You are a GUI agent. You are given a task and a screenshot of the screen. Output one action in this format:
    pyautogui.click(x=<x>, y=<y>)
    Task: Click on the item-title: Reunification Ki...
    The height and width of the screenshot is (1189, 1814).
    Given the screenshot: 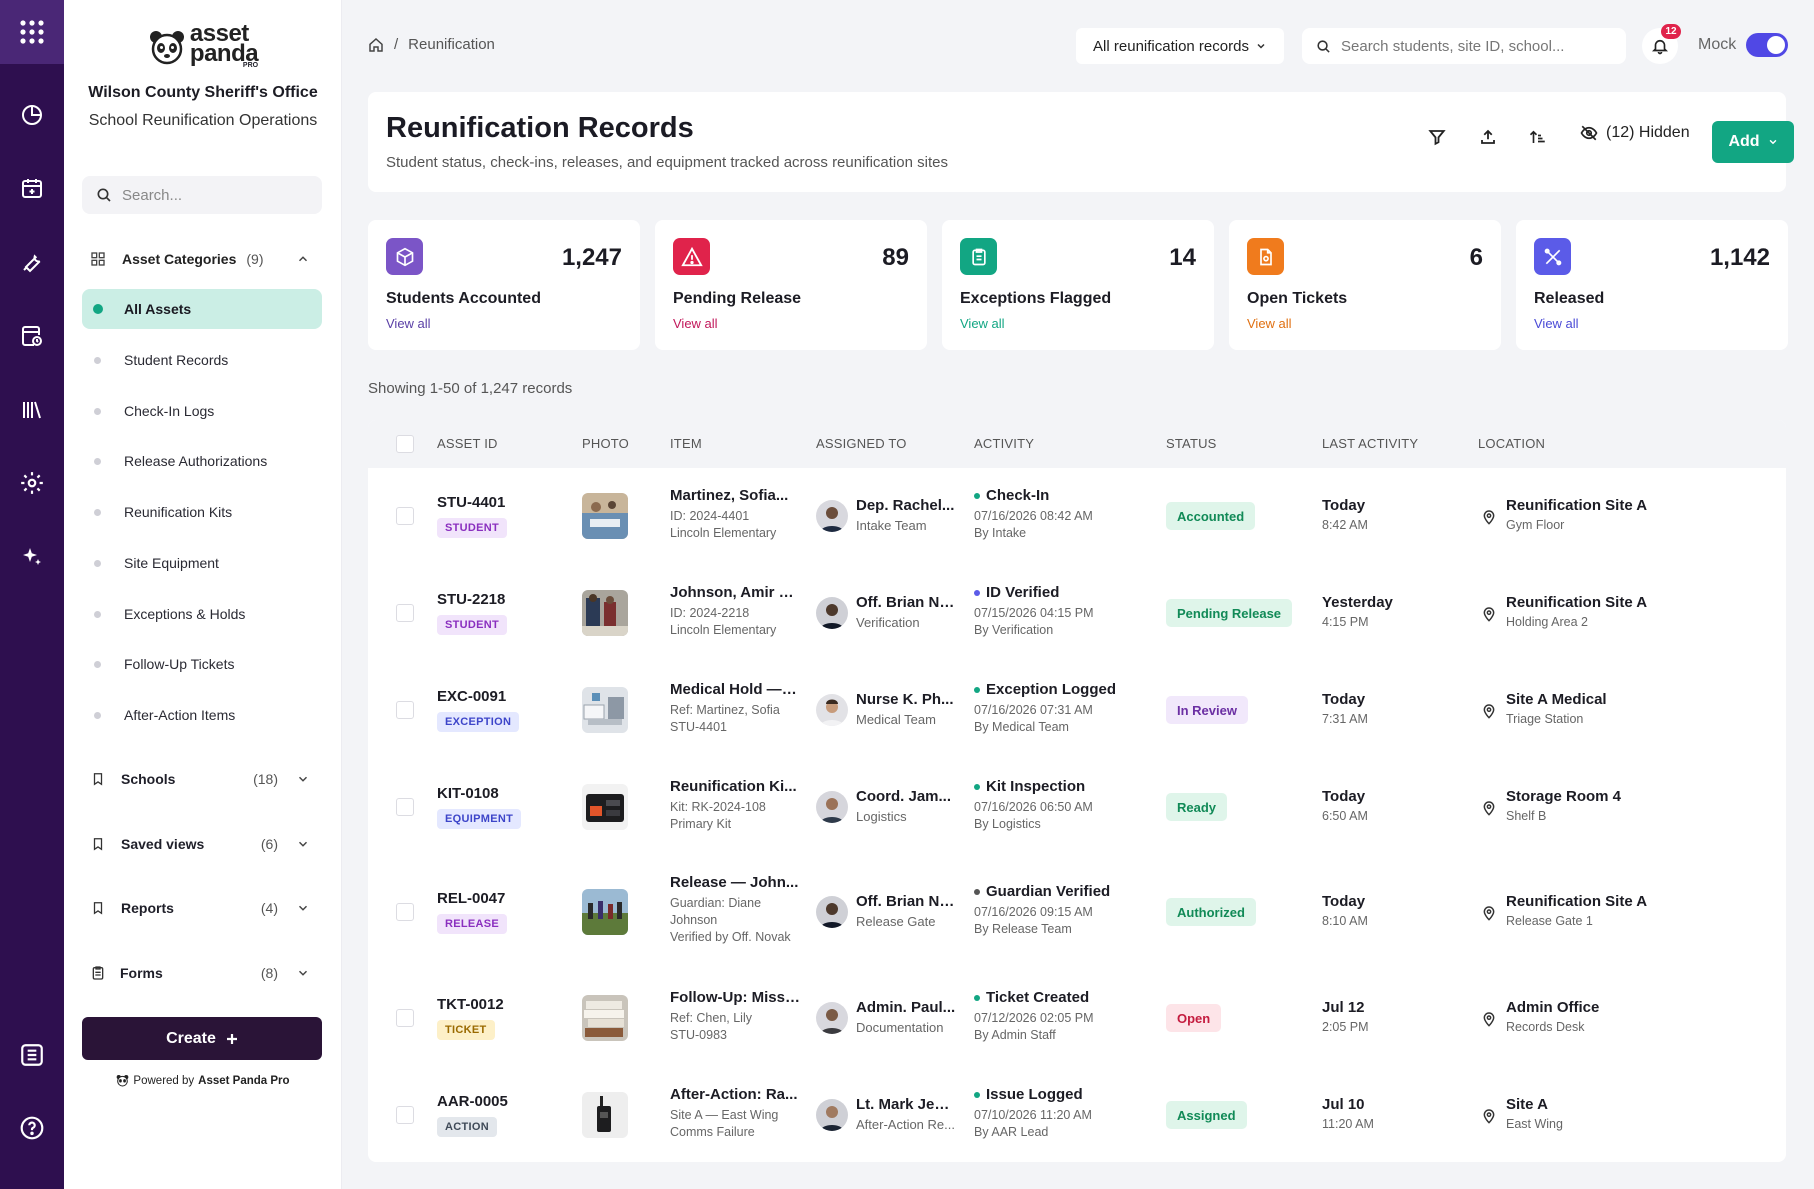 What is the action you would take?
    pyautogui.click(x=733, y=786)
    